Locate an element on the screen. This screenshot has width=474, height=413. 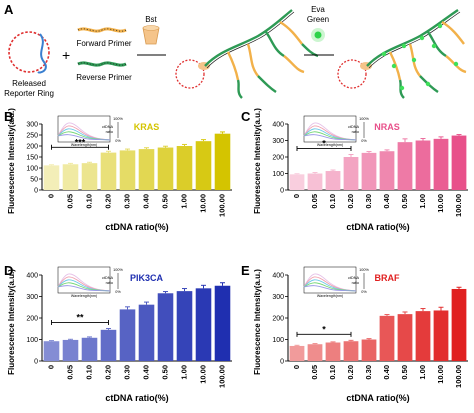
eva-green-dye-icon is located at coordinates (318, 35).